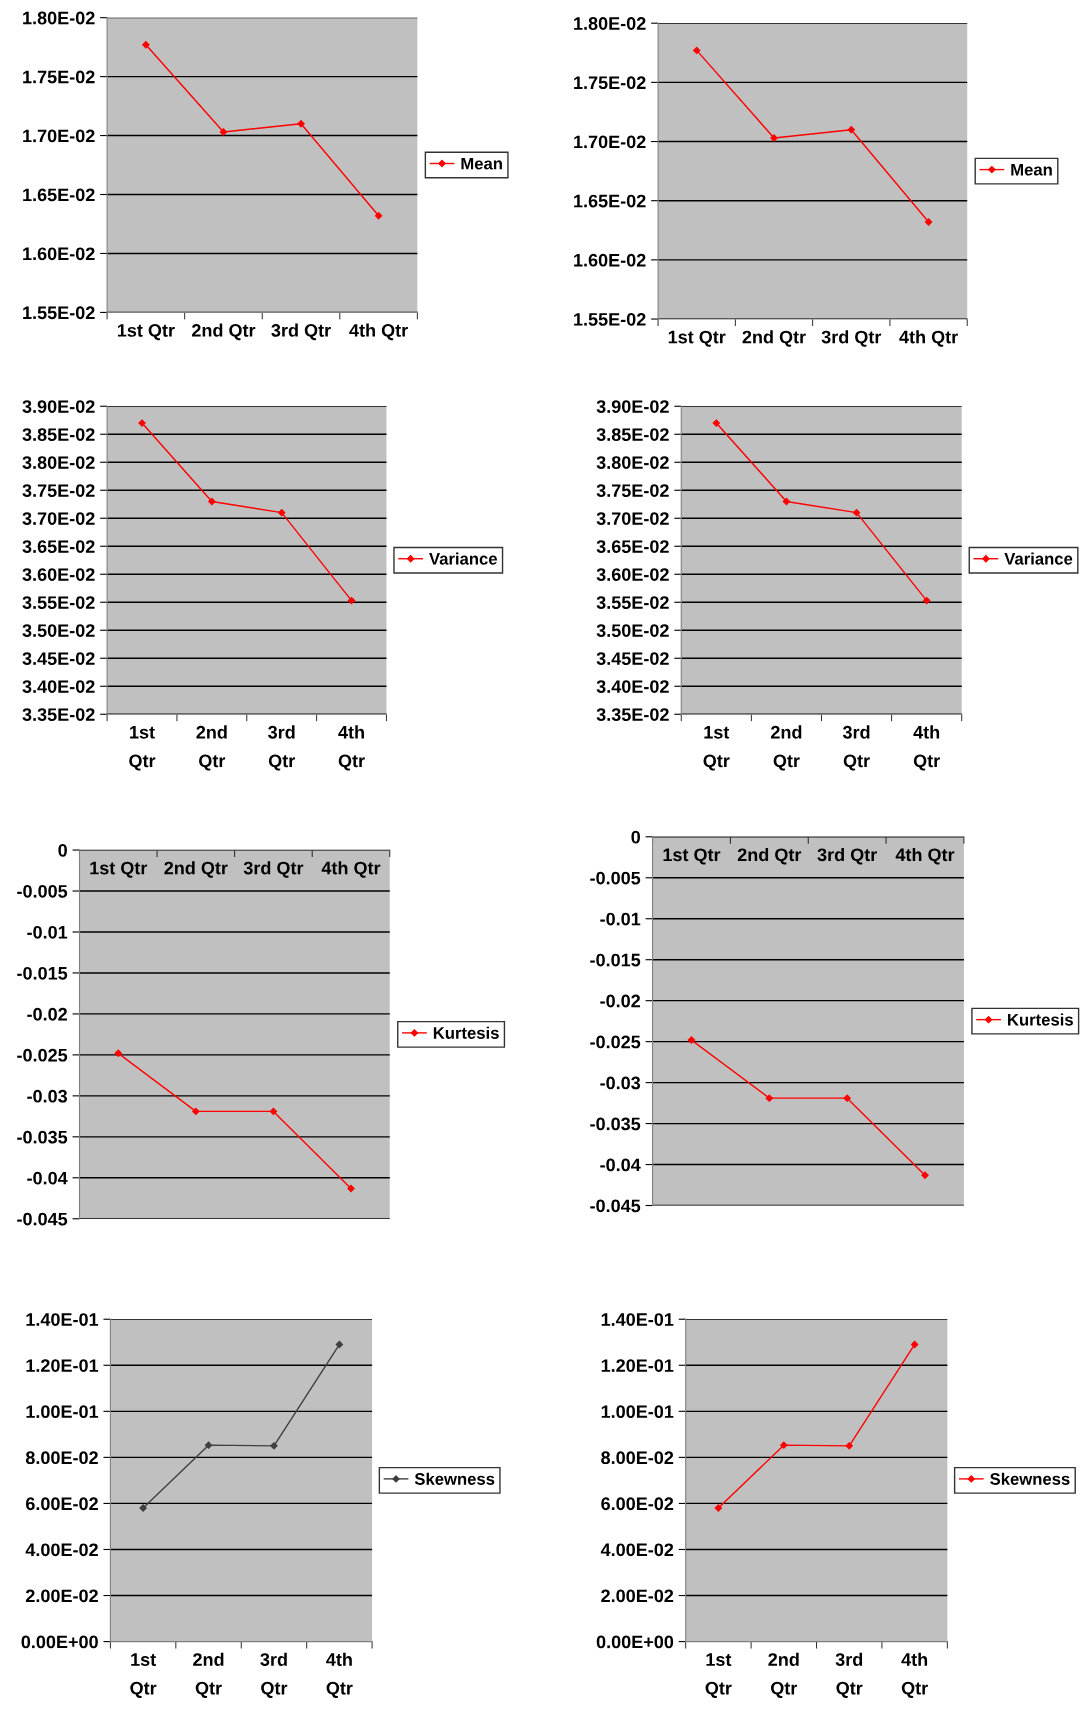  I want to click on y-tick-label: -0.005, so click(42, 891).